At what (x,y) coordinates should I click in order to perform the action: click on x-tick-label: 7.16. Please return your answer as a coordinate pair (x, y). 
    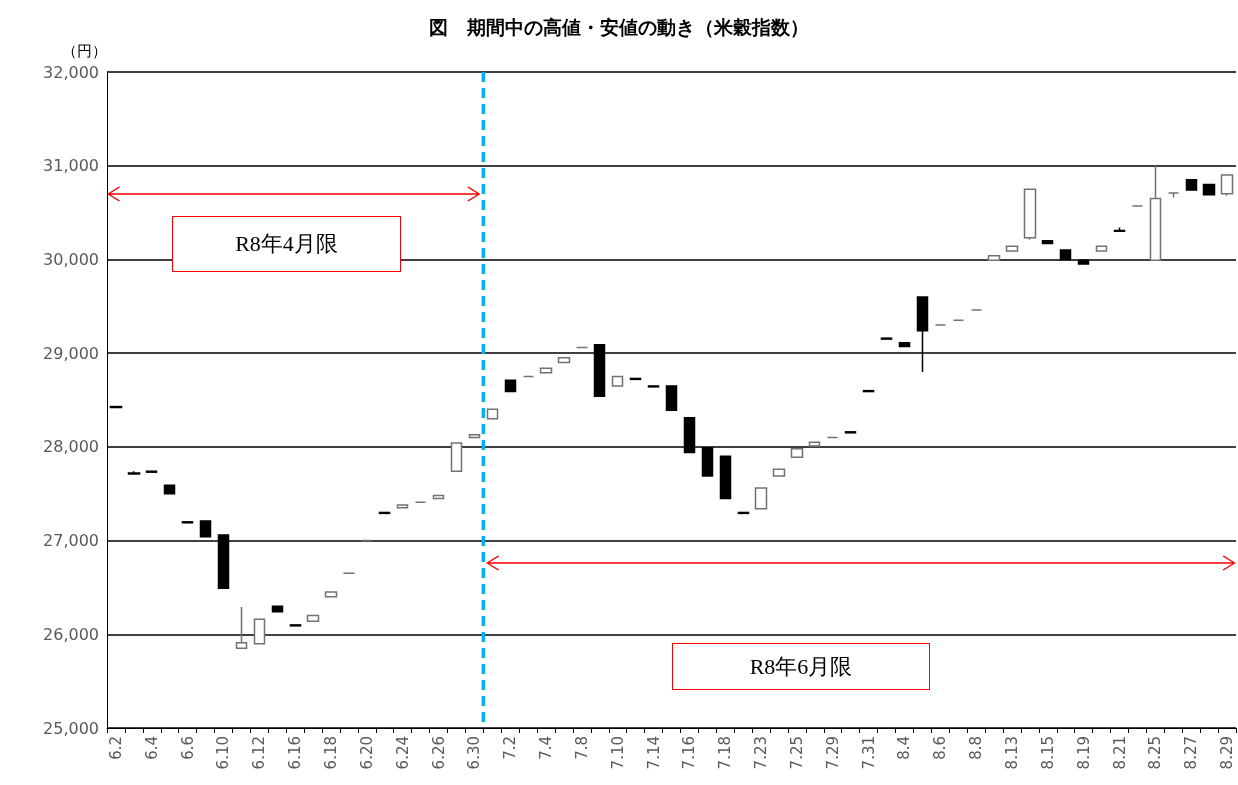
    Looking at the image, I should click on (689, 753).